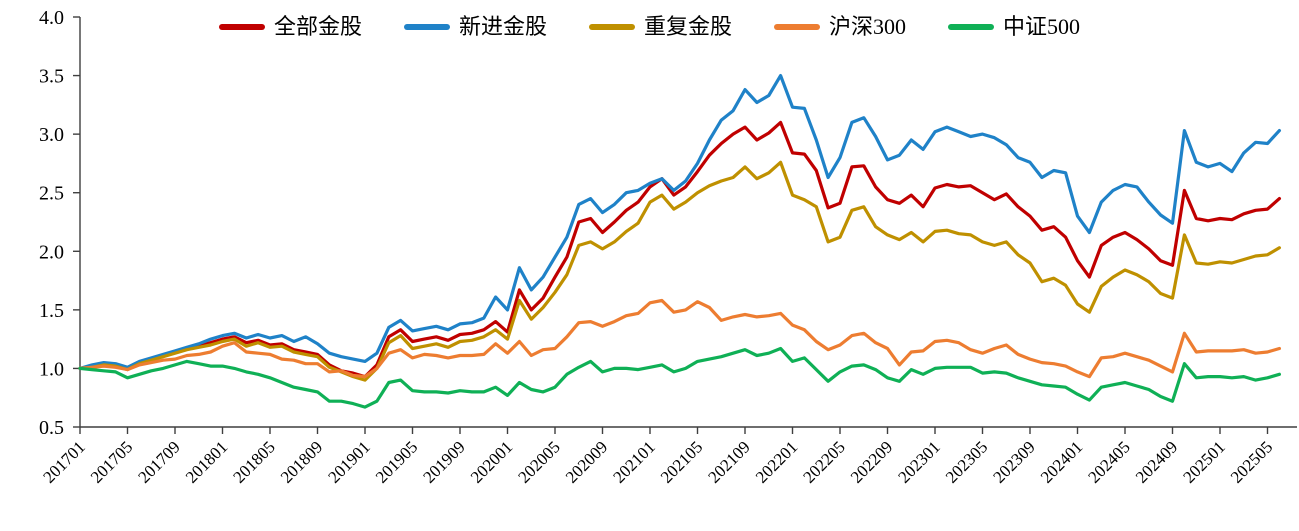  What do you see at coordinates (301, 461) in the screenshot?
I see `x-tick-label: 201809` at bounding box center [301, 461].